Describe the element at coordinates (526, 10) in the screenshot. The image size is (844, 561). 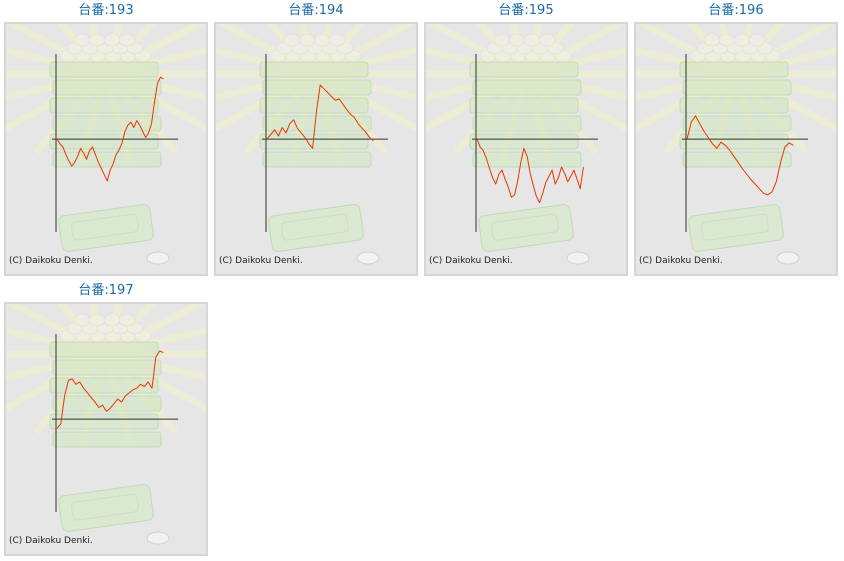
I see `machine-title: 台番:195` at that location.